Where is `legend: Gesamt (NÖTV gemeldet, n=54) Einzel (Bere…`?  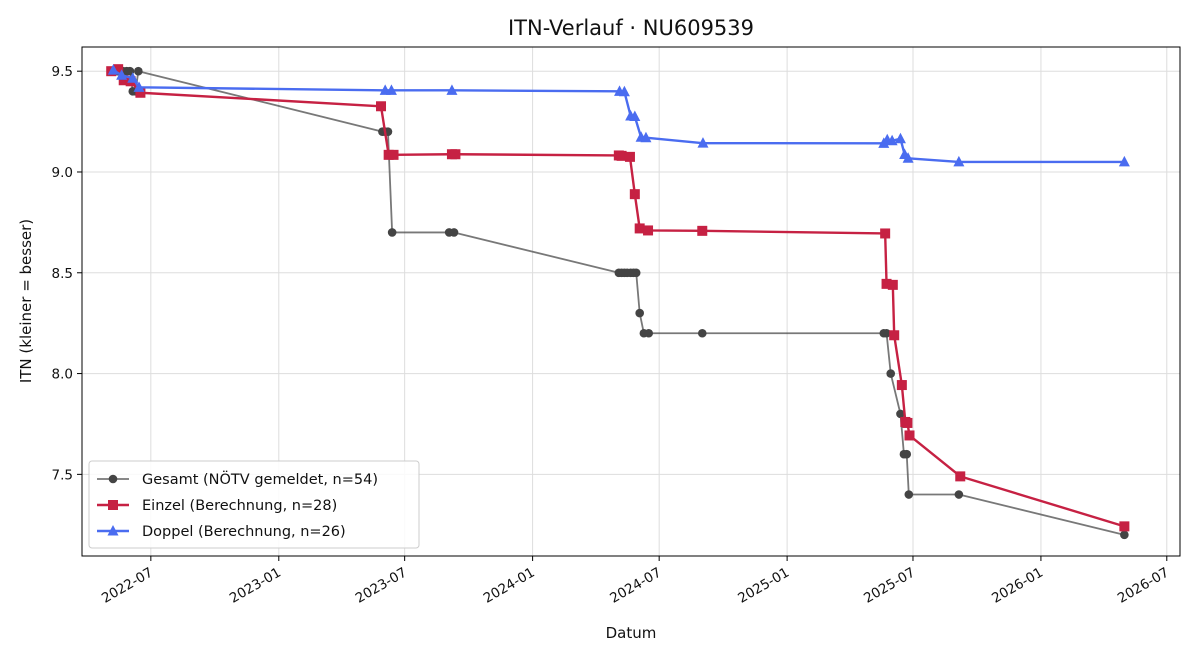 legend: Gesamt (NÖTV gemeldet, n=54) Einzel (Bere… is located at coordinates (254, 504).